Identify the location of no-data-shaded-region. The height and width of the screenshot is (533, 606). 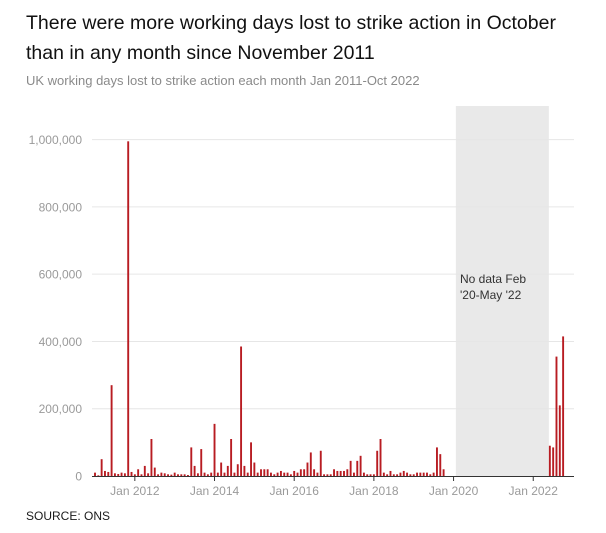
(502, 291).